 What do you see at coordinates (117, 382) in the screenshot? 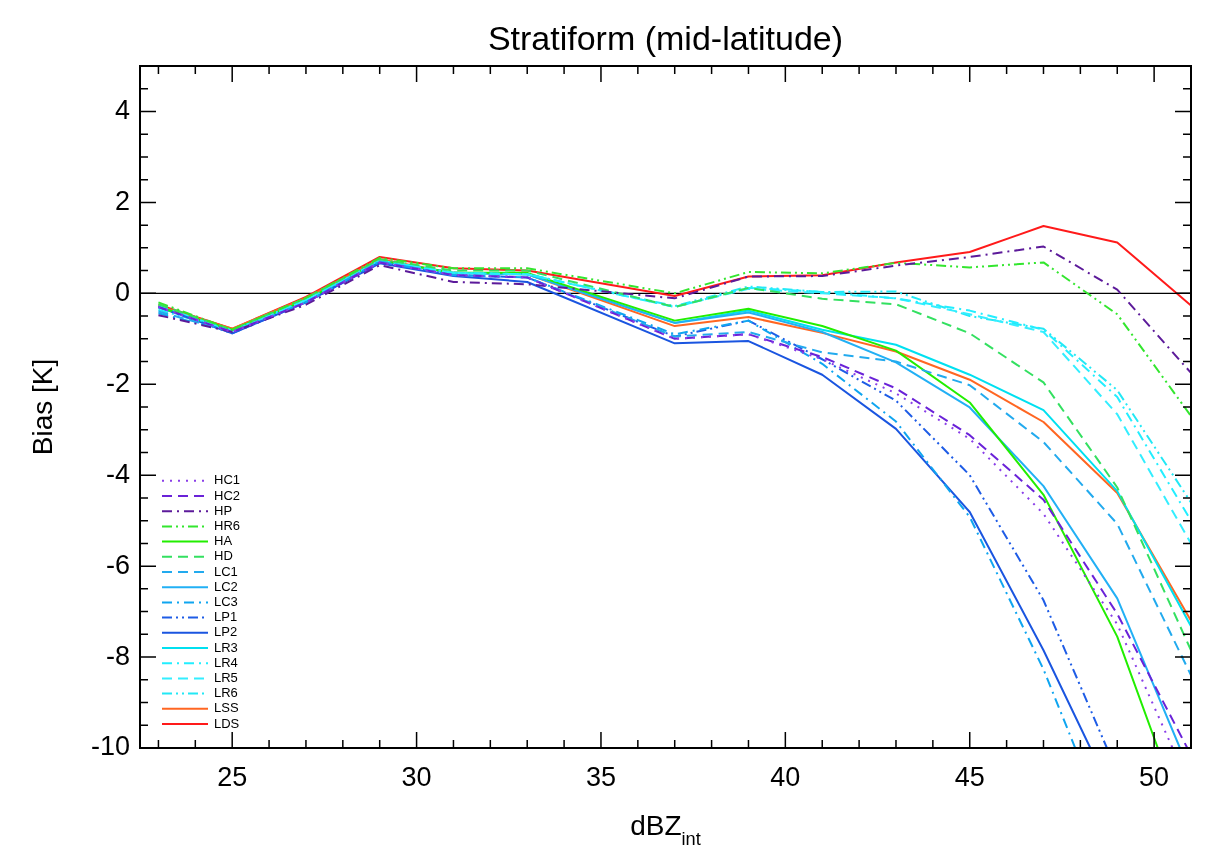
I see `y-tick-label: -2` at bounding box center [117, 382].